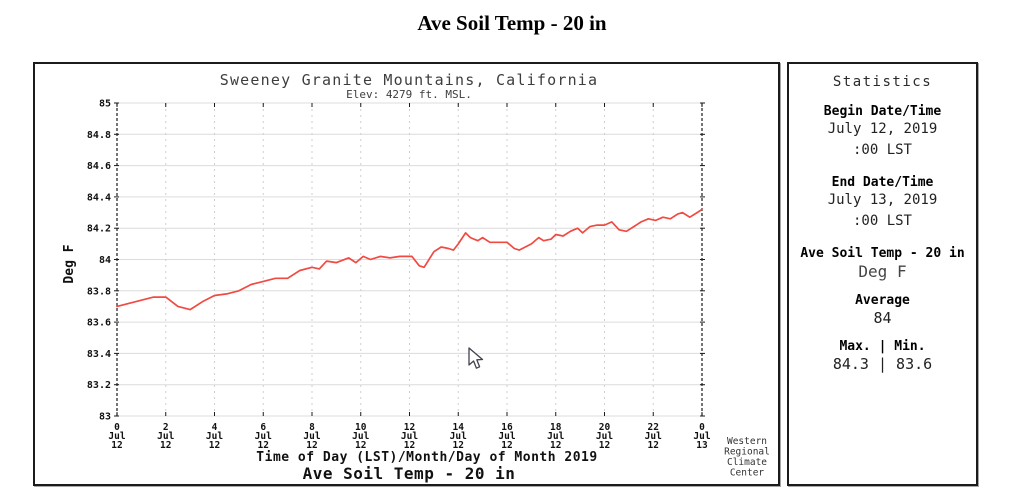 Image resolution: width=1024 pixels, height=502 pixels. Describe the element at coordinates (99, 135) in the screenshot. I see `y-tick-label: 84.8` at that location.